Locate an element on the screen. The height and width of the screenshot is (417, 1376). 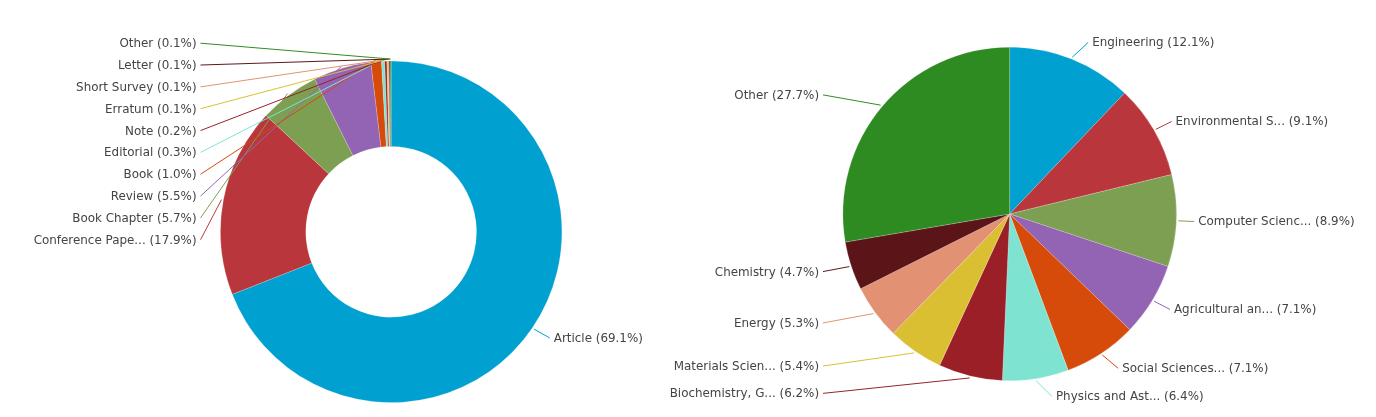
slice-label: Biochemistry, G... (6.2%) is located at coordinates (744, 393).